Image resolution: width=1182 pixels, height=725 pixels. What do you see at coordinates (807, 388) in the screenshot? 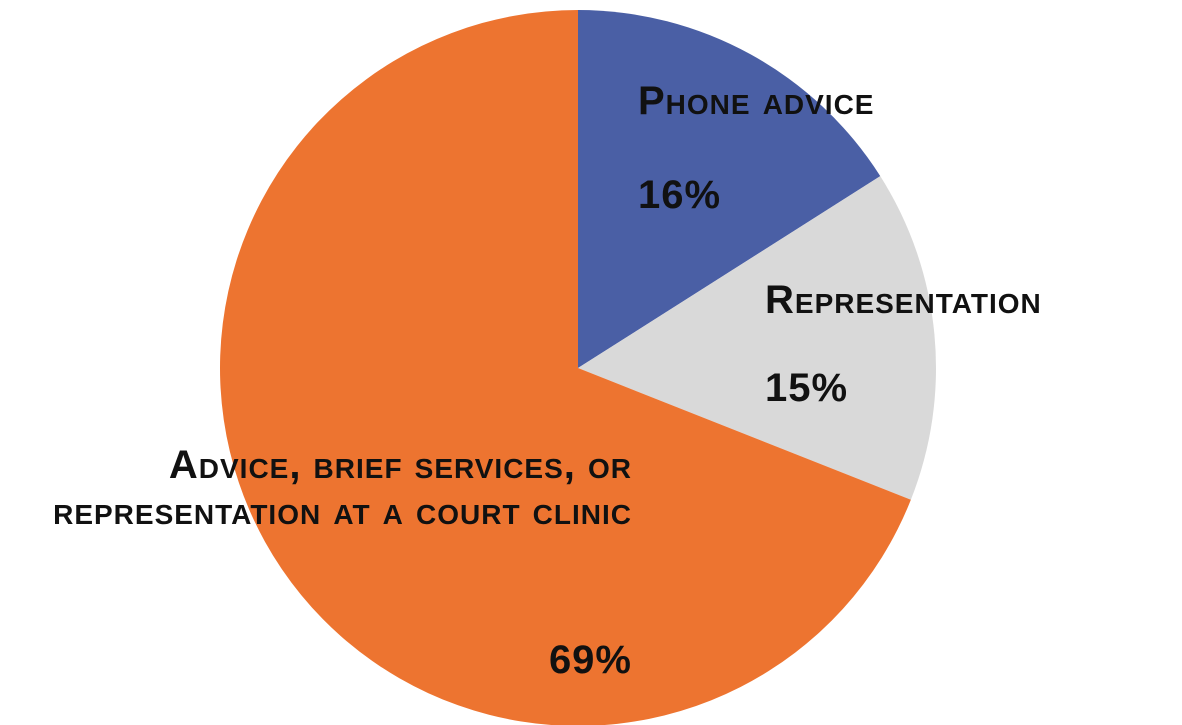
I see `value-label: 15%` at bounding box center [807, 388].